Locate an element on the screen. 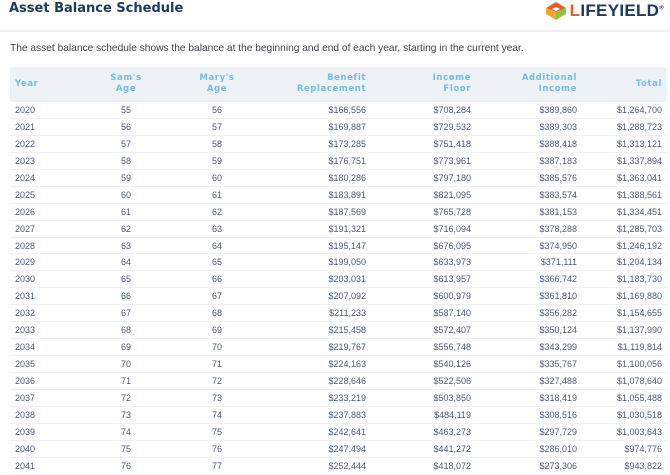 This screenshot has height=475, width=670. cell-income-floor: $540,126 is located at coordinates (452, 364).